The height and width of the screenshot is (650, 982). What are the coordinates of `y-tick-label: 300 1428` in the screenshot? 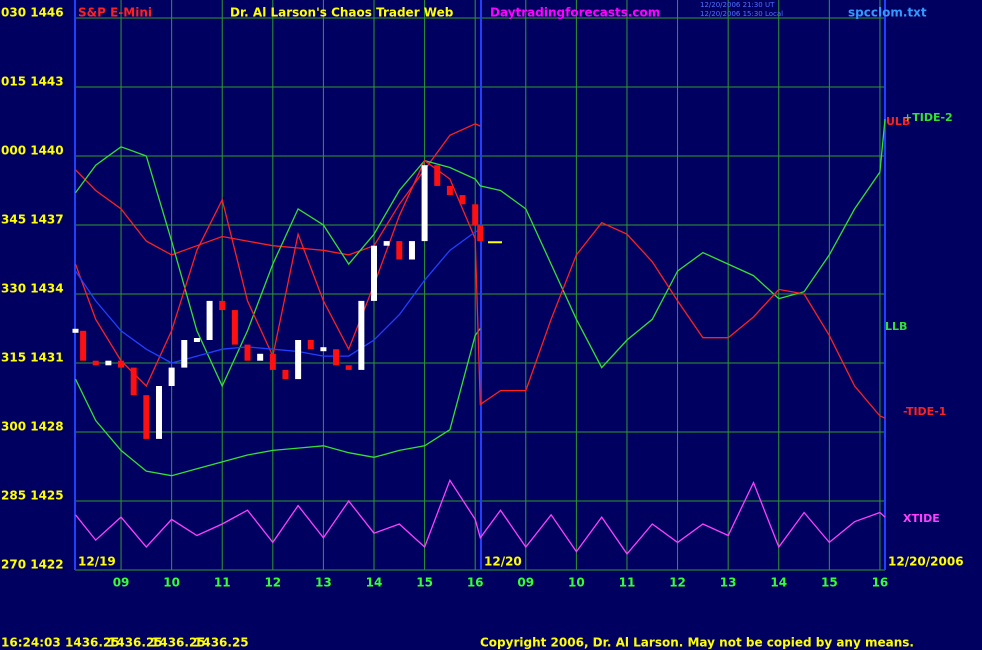 It's located at (32, 427).